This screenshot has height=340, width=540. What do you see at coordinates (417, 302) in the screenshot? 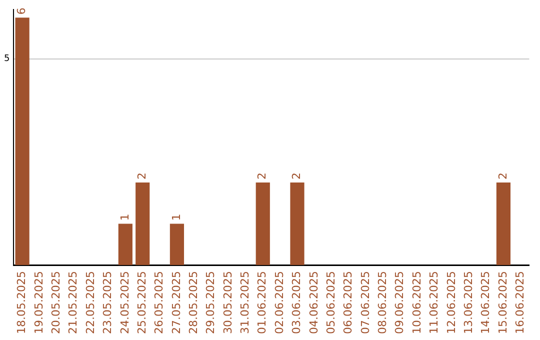
I see `x-tick-label: 10.06.2025` at bounding box center [417, 302].